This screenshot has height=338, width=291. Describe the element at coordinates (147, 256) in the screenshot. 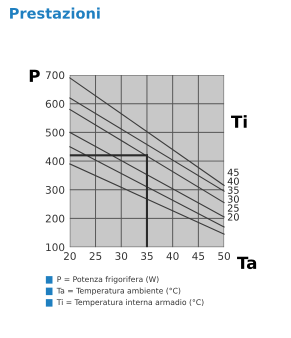

I see `x-tick-label: 35` at that location.